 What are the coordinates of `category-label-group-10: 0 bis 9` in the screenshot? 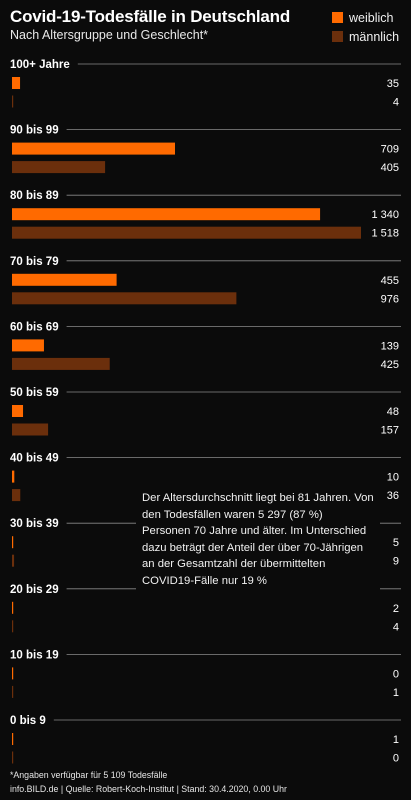 It's located at (28, 721).